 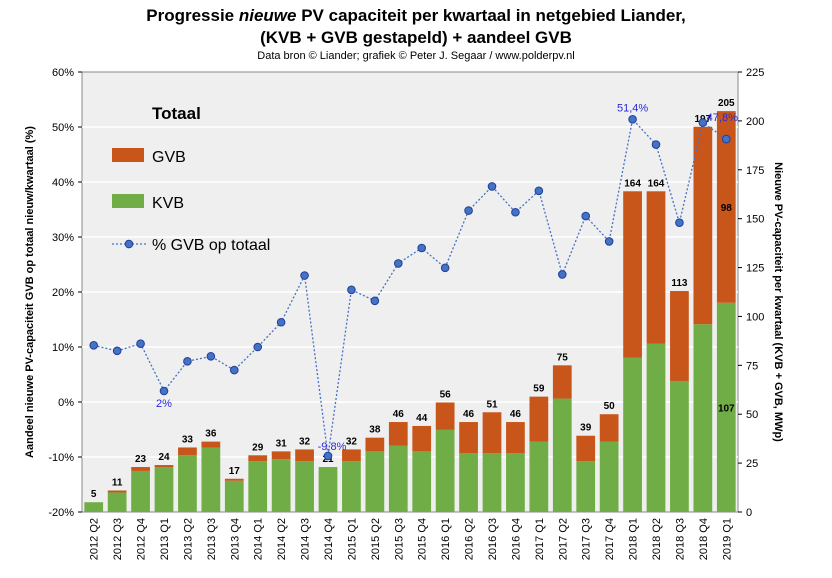 I want to click on right-tick-label: 200, so click(x=755, y=122).